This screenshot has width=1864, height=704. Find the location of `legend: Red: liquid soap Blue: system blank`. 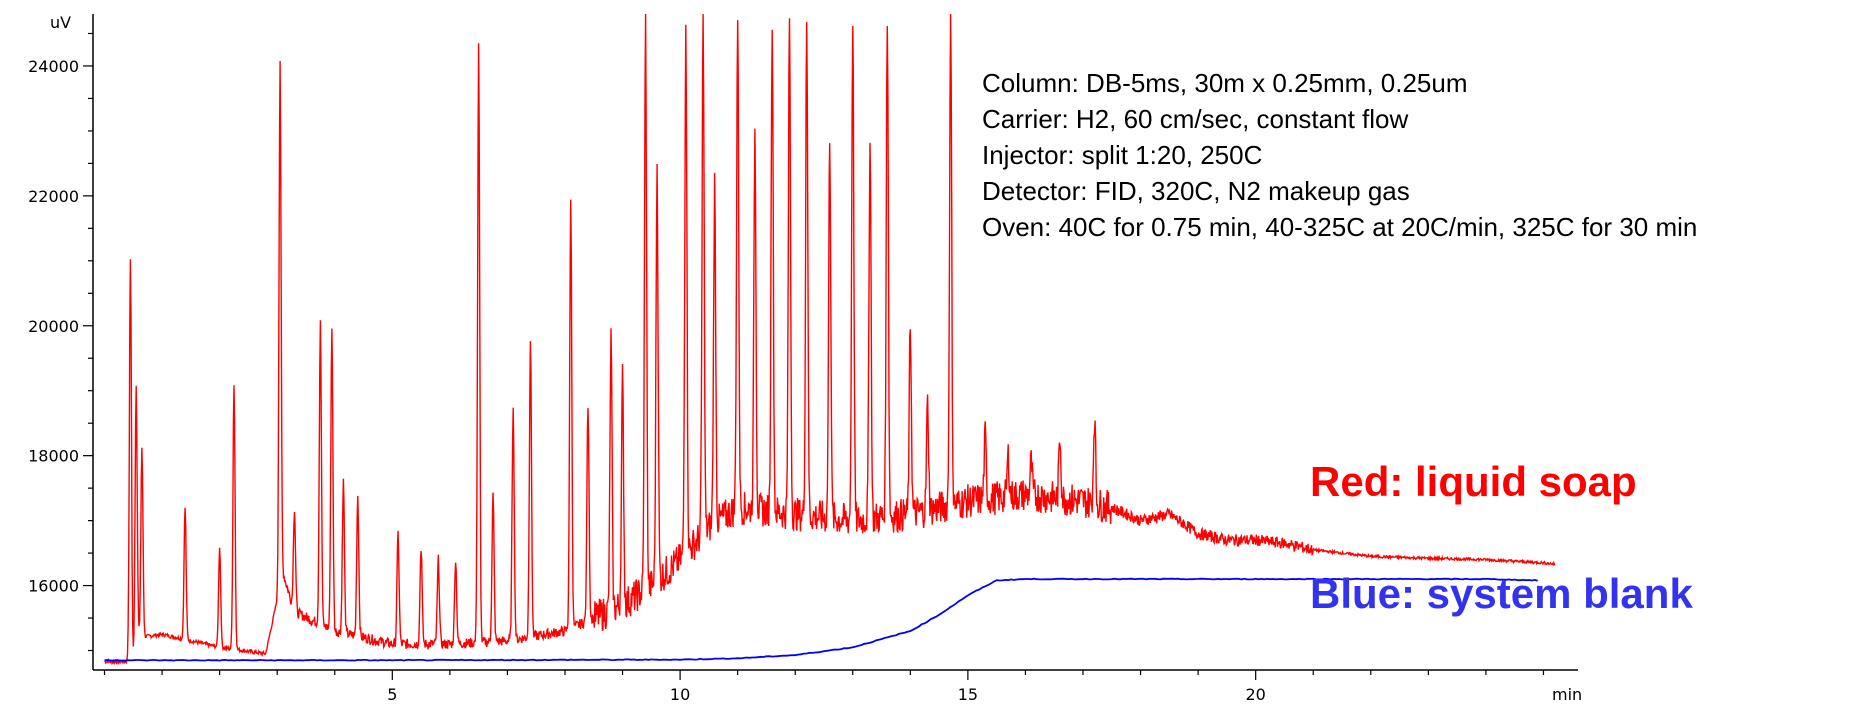

legend: Red: liquid soap Blue: system blank is located at coordinates (1501, 537).